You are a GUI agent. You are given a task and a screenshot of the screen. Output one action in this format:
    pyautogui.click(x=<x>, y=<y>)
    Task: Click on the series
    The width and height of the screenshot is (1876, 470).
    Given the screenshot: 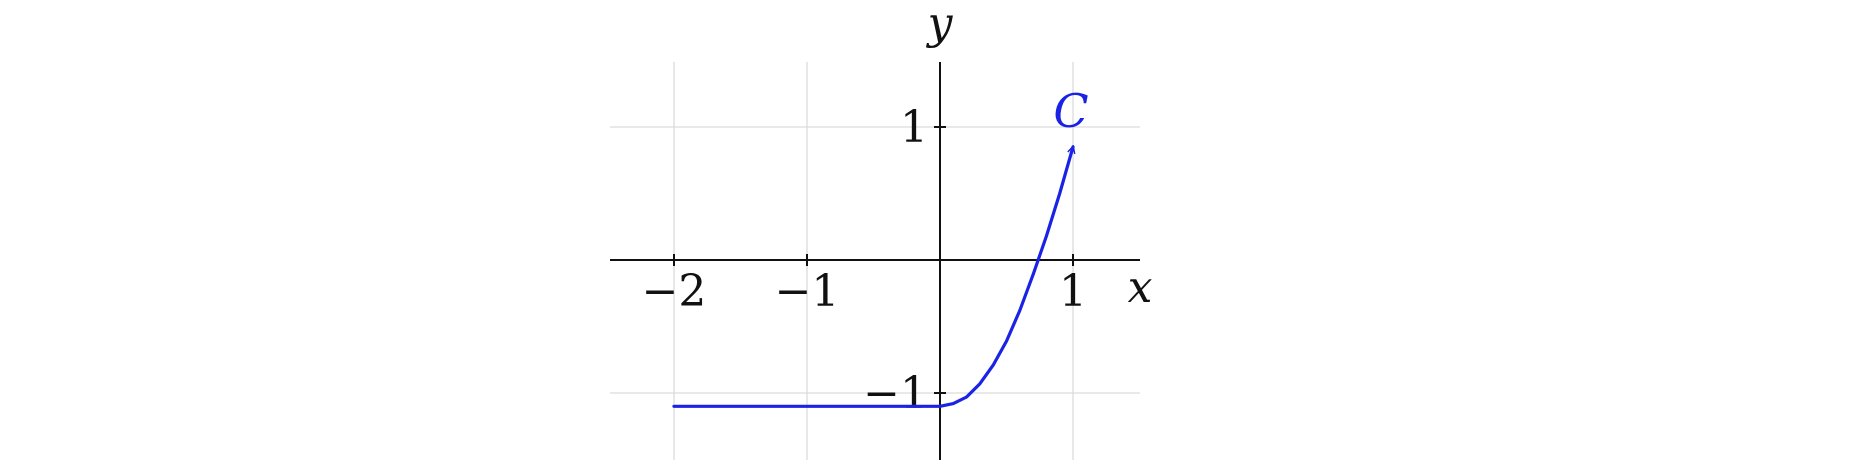 What is the action you would take?
    pyautogui.click(x=872, y=277)
    